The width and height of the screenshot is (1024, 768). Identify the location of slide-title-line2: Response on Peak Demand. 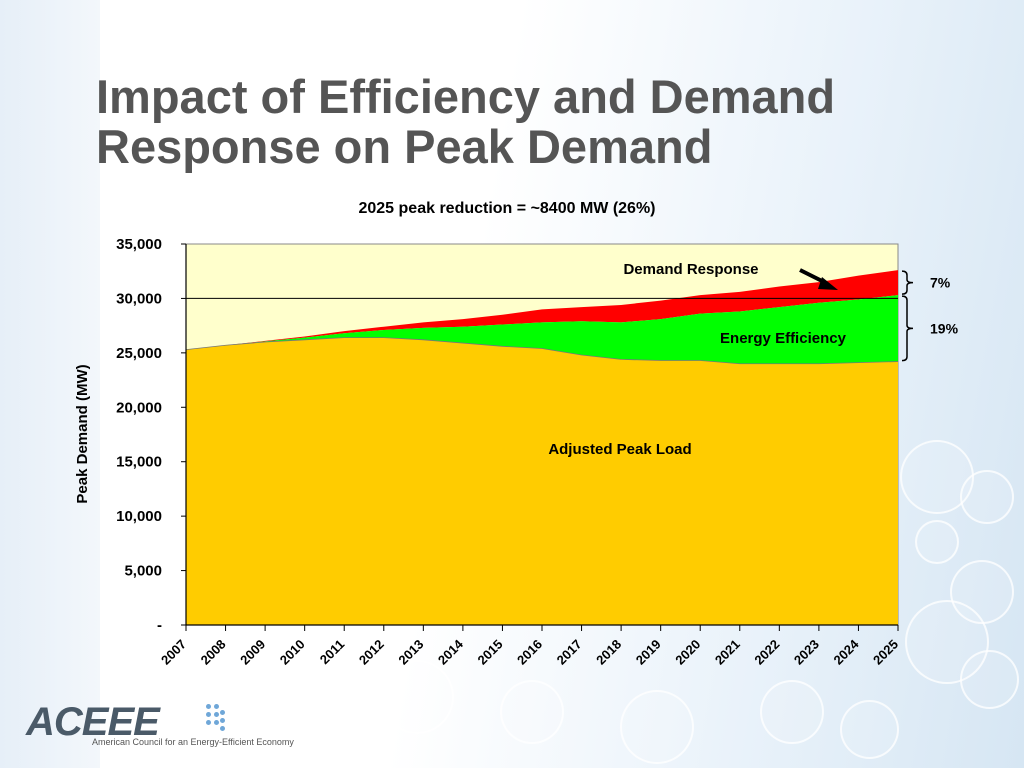
(404, 146).